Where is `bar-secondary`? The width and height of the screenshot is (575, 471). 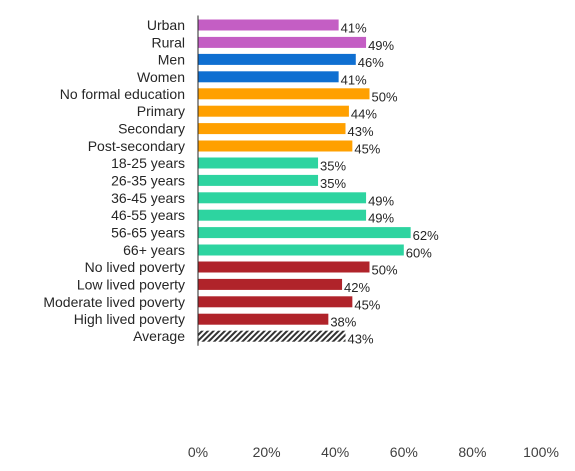 bar-secondary is located at coordinates (272, 129).